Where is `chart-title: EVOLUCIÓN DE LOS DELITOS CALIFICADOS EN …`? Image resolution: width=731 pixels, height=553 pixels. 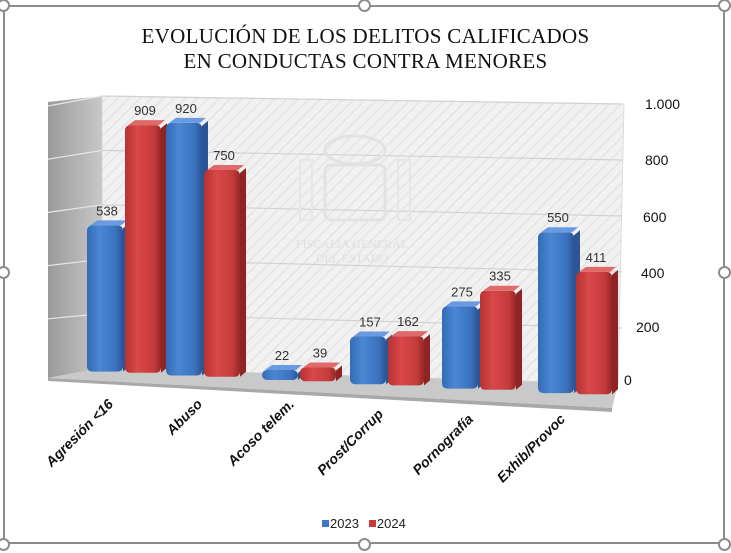 chart-title: EVOLUCIÓN DE LOS DELITOS CALIFICADOS EN … is located at coordinates (365, 49).